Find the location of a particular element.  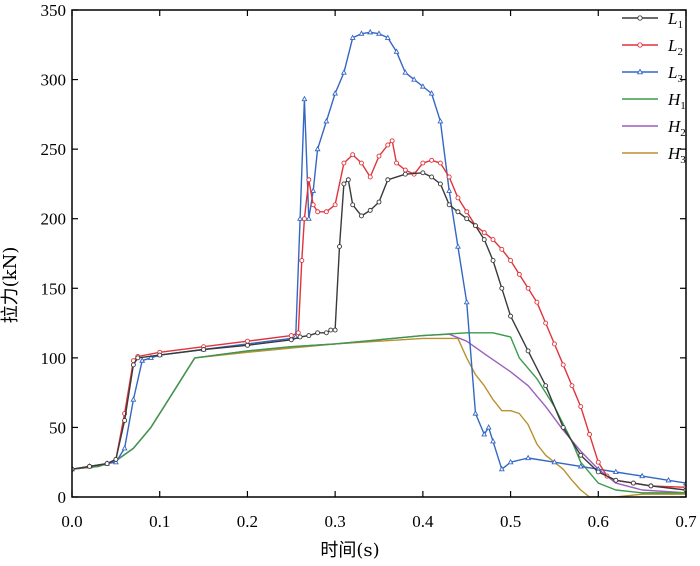

x-tick-label: 0.2 is located at coordinates (247, 521).